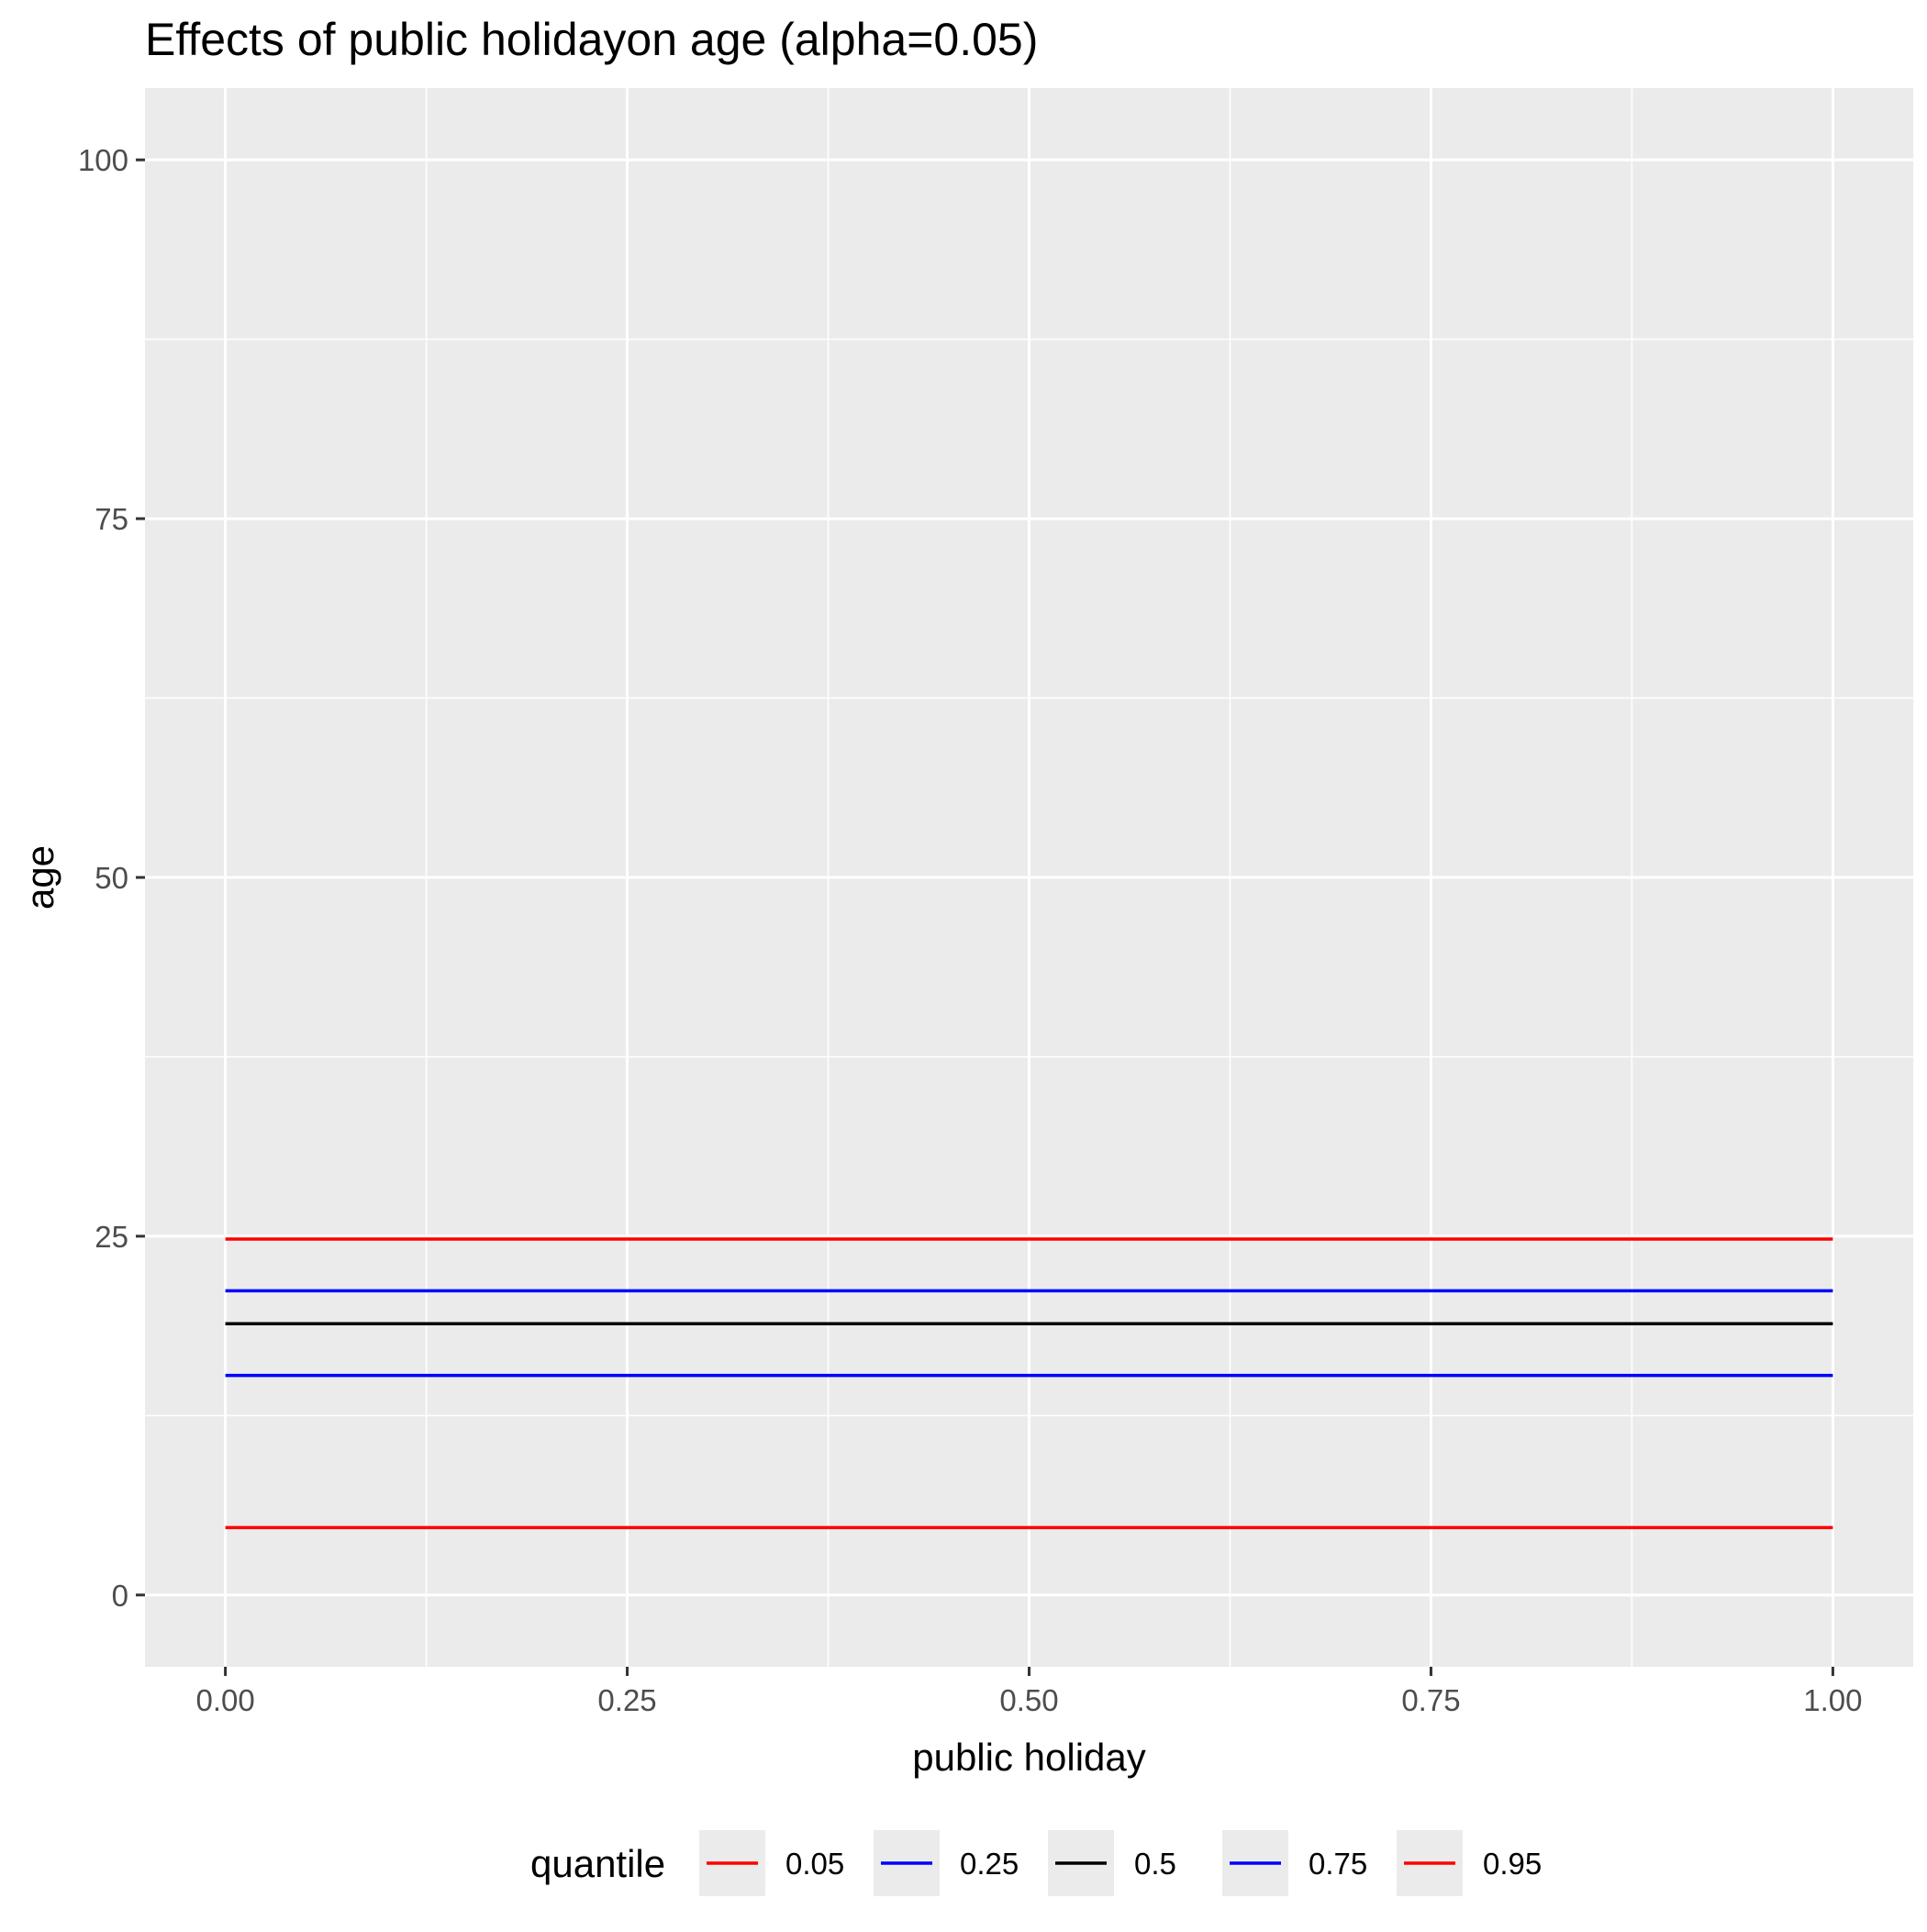  I want to click on y-tick-label: 0, so click(120, 1596).